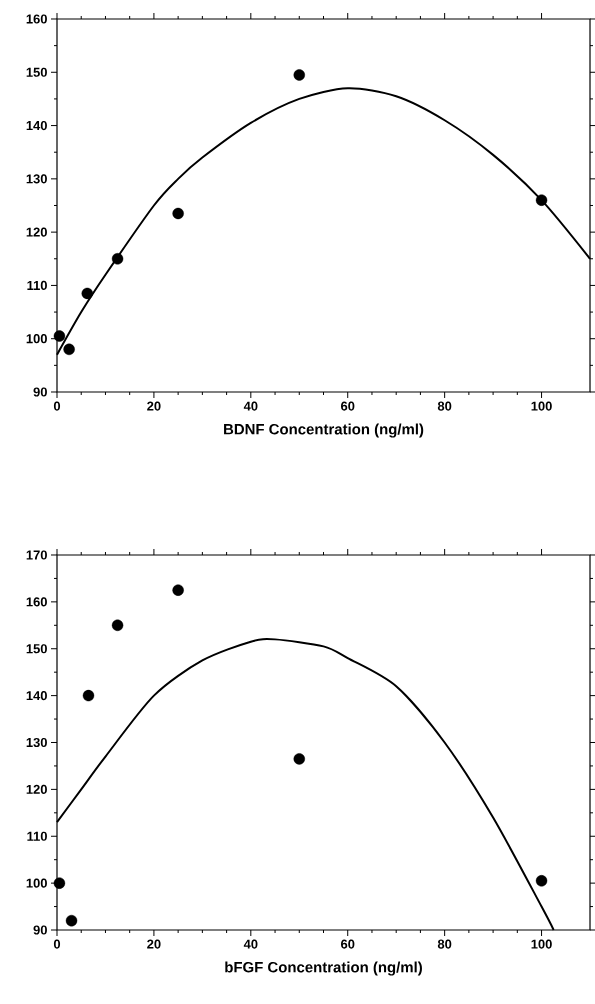 The width and height of the screenshot is (595, 1004). What do you see at coordinates (324, 430) in the screenshot?
I see `x-axis-title: BDNF Concentration (ng/ml)` at bounding box center [324, 430].